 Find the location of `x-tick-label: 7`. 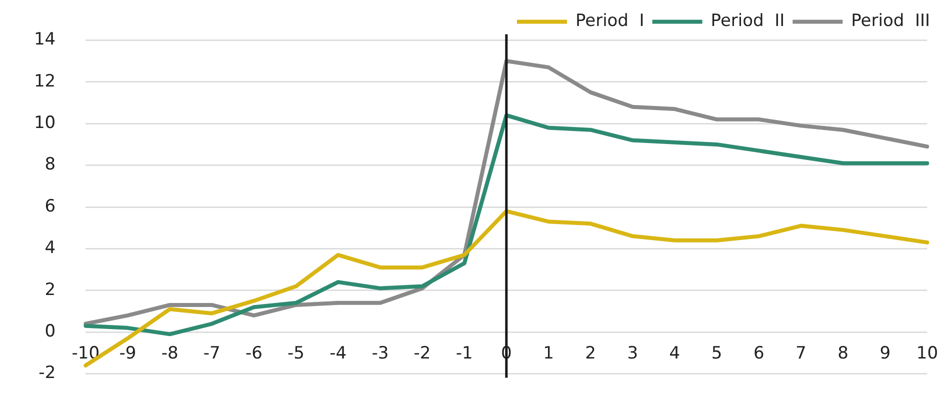

x-tick-label: 7 is located at coordinates (801, 354).